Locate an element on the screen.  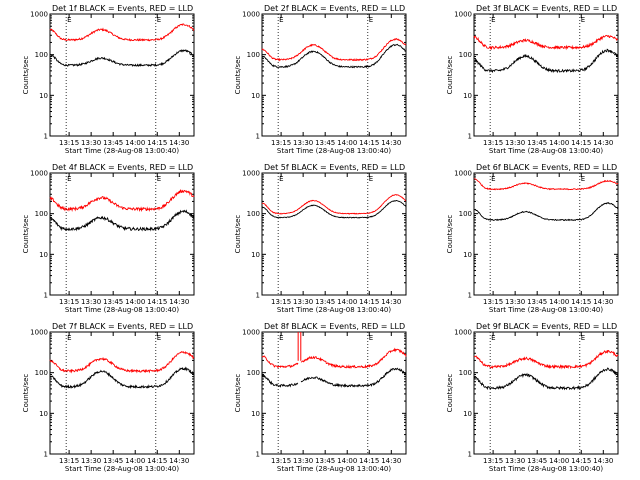
panel-title: Det 9f BLACK = Events, RED = LLD is located at coordinates (546, 326).